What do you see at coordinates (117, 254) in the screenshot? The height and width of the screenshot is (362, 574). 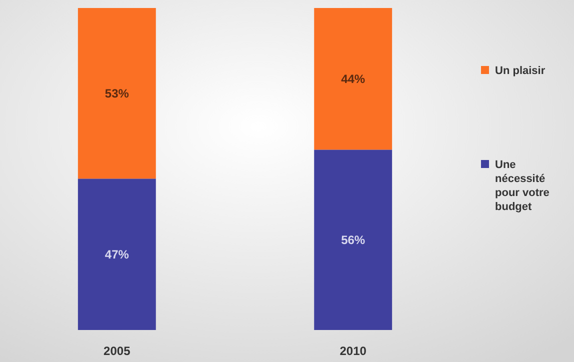 I see `data-label: 47%` at bounding box center [117, 254].